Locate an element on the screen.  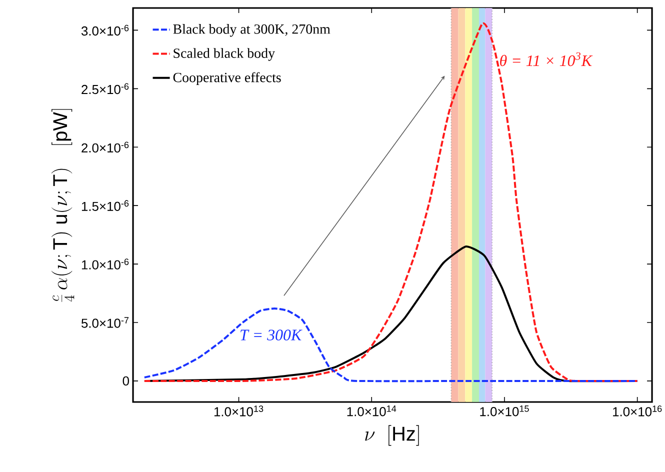
y-tick-label: 1.5×10$^{-6}$ is located at coordinates (105, 205).